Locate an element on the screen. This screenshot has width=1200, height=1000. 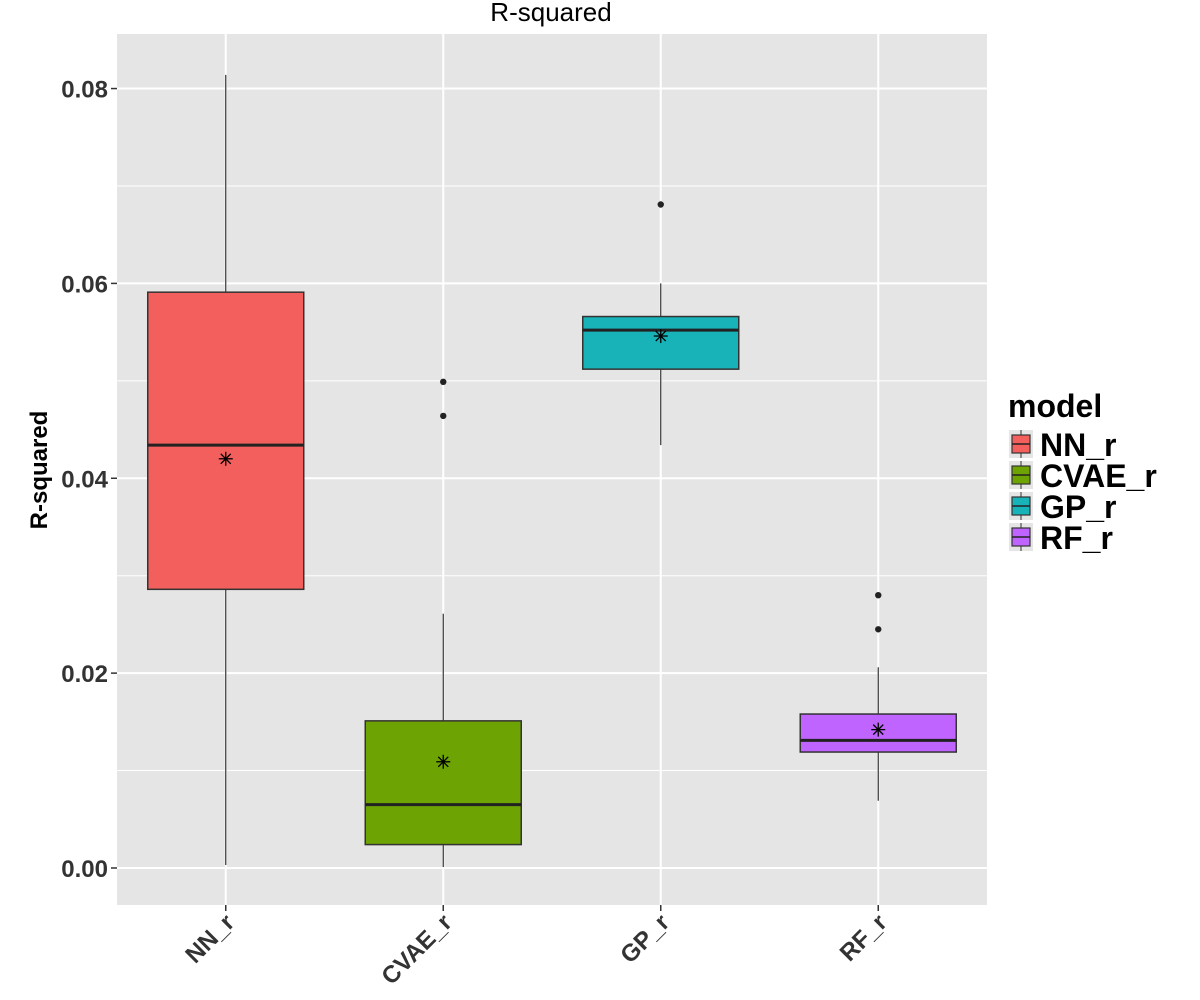
x-tick-label: CVAE_r is located at coordinates (416, 949).